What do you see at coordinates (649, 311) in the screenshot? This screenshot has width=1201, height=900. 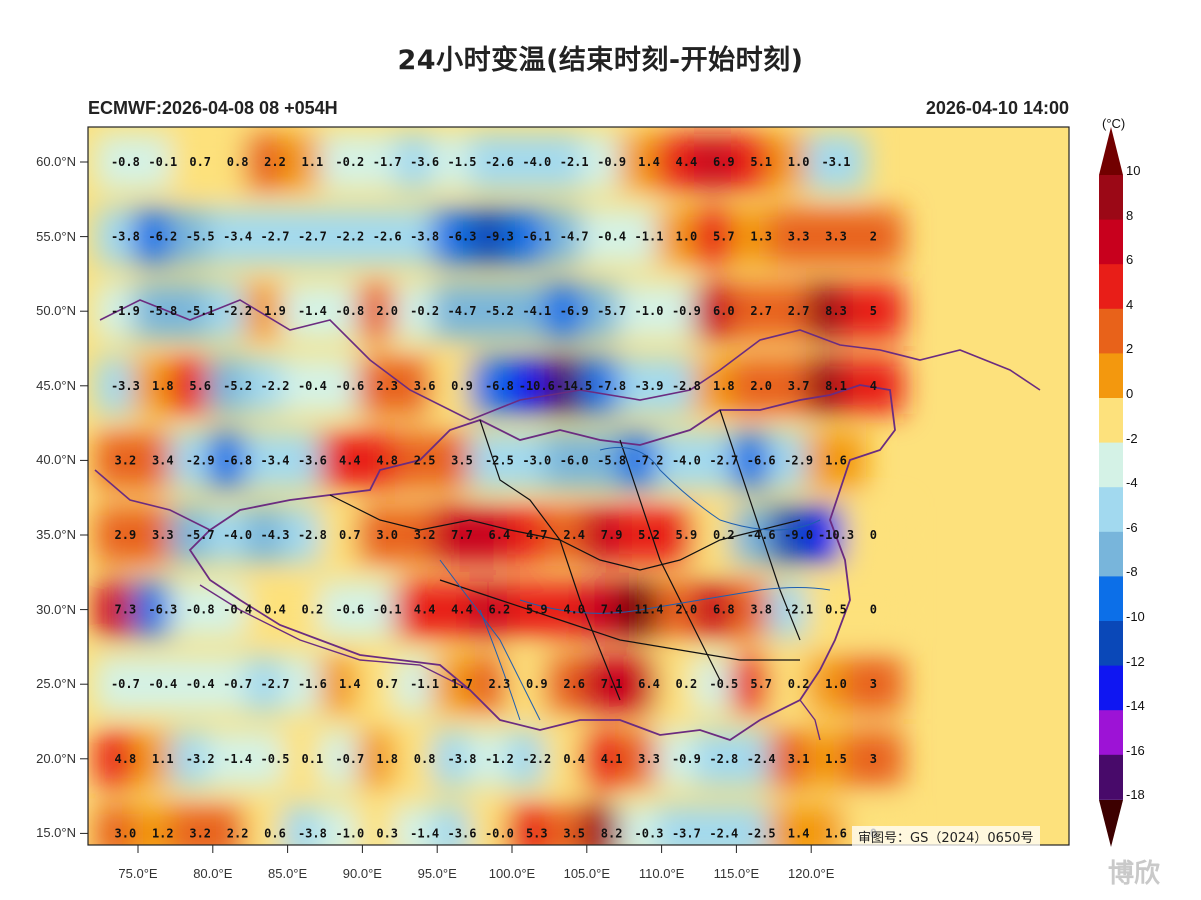 I see `grid-value: -1.0` at bounding box center [649, 311].